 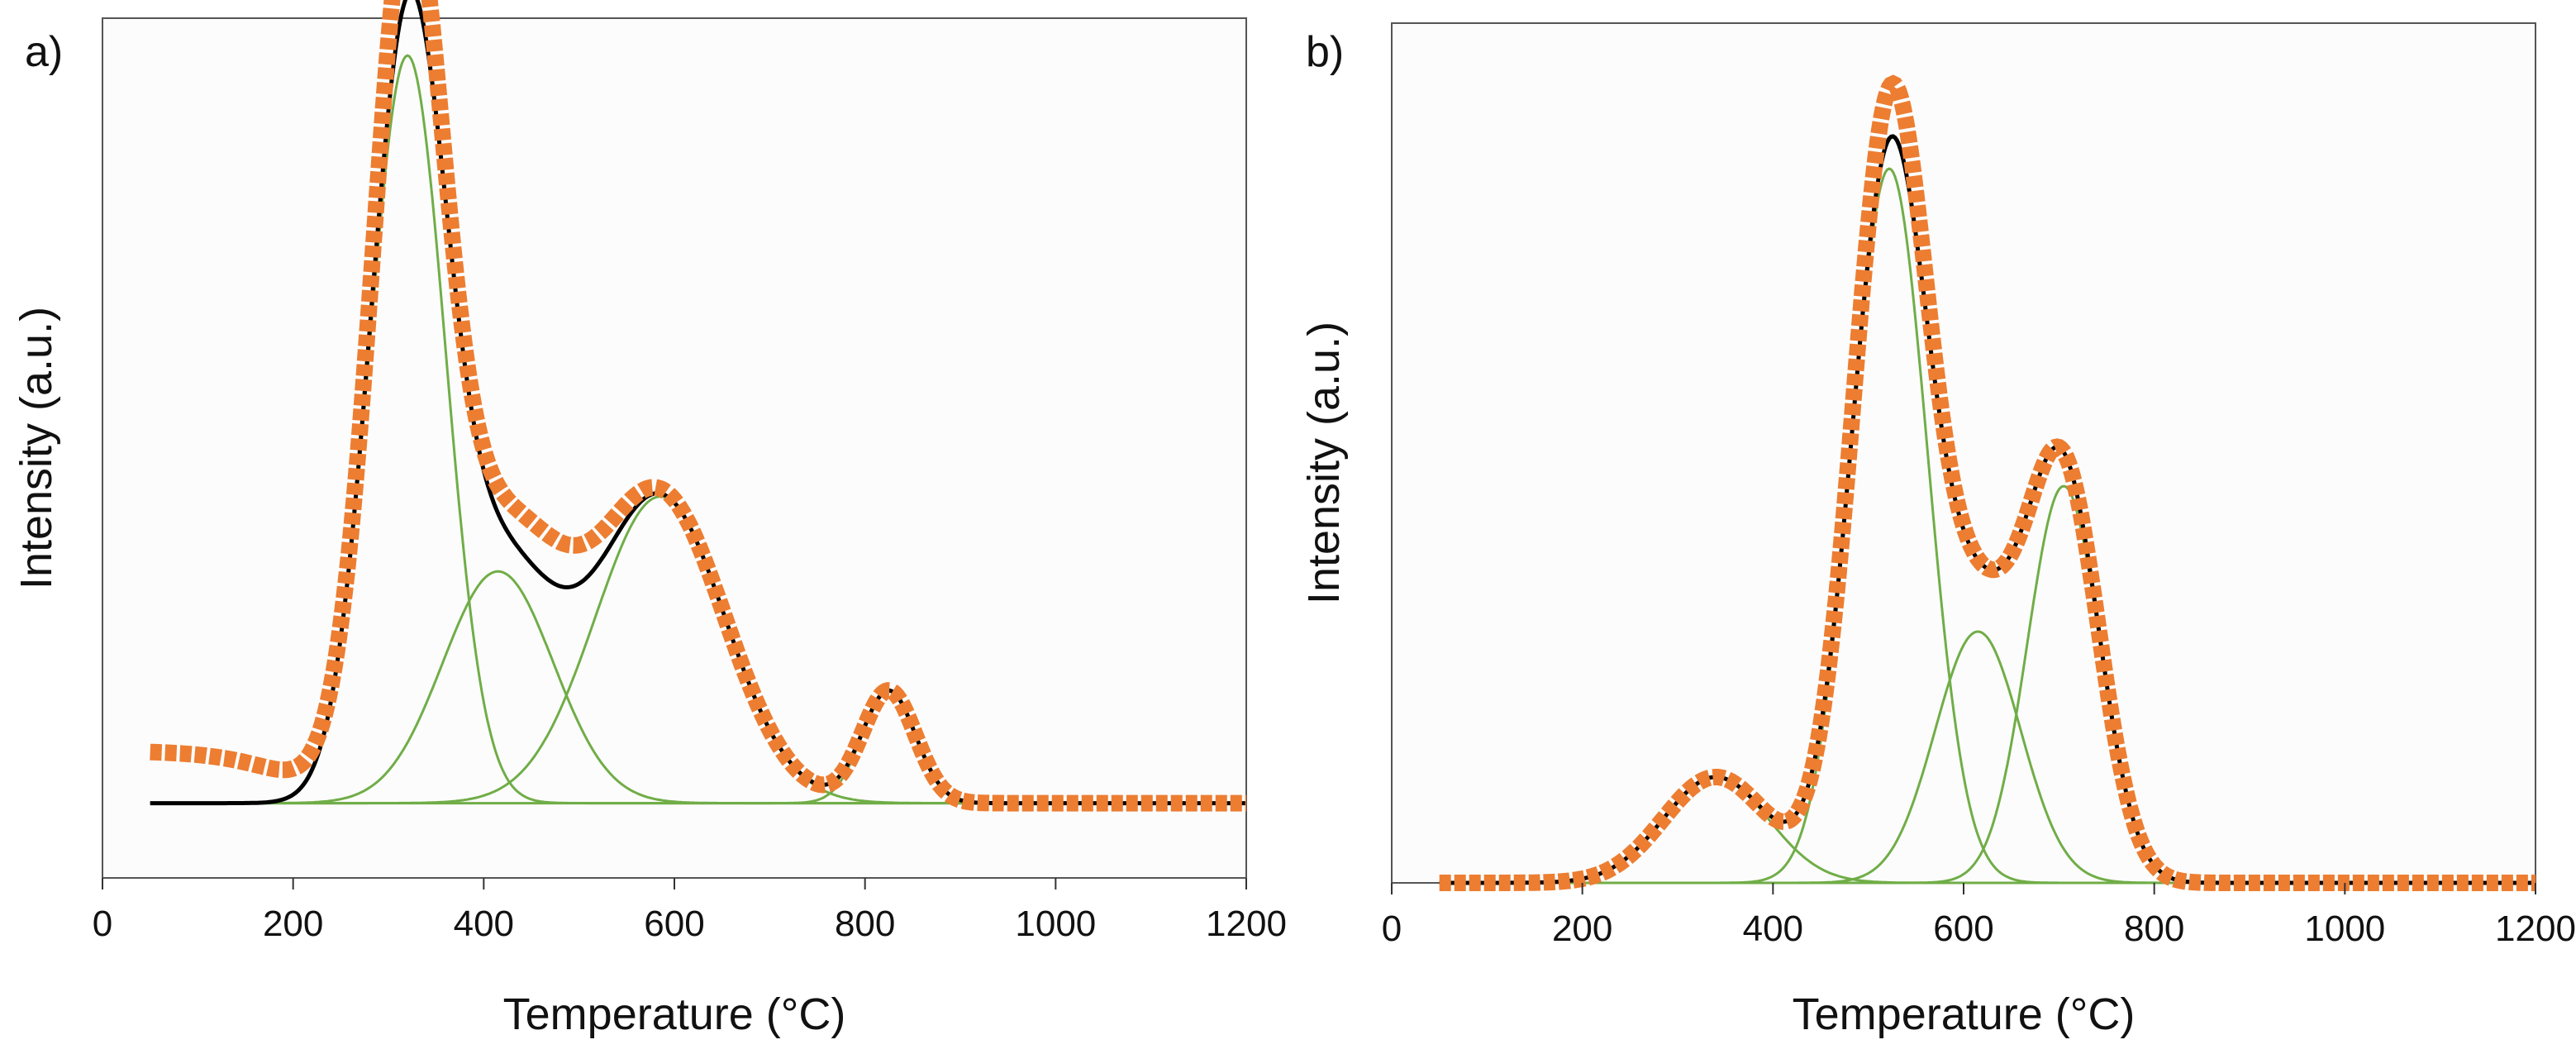 I want to click on panel-label-b: b), so click(x=1325, y=52).